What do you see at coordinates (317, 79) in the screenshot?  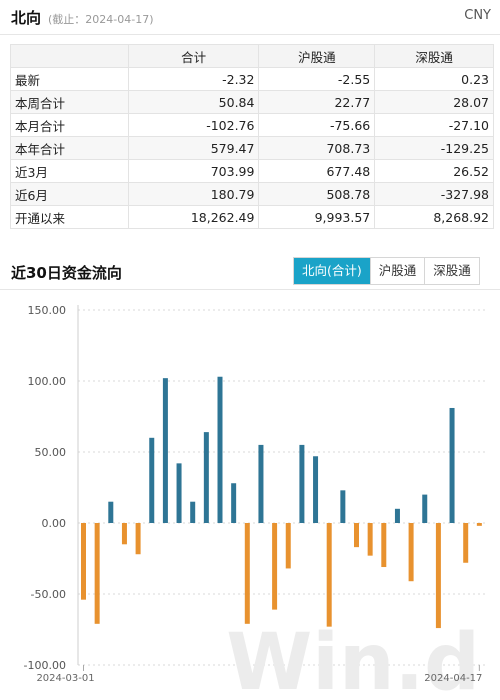 I see `table-cell: -2.55` at bounding box center [317, 79].